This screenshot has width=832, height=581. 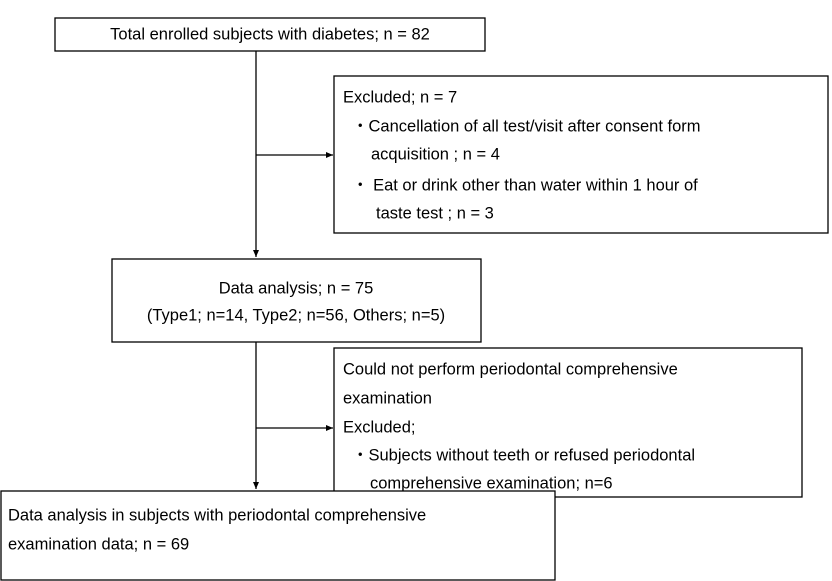 I want to click on box-text: Data analysis; n = 75, so click(x=296, y=288).